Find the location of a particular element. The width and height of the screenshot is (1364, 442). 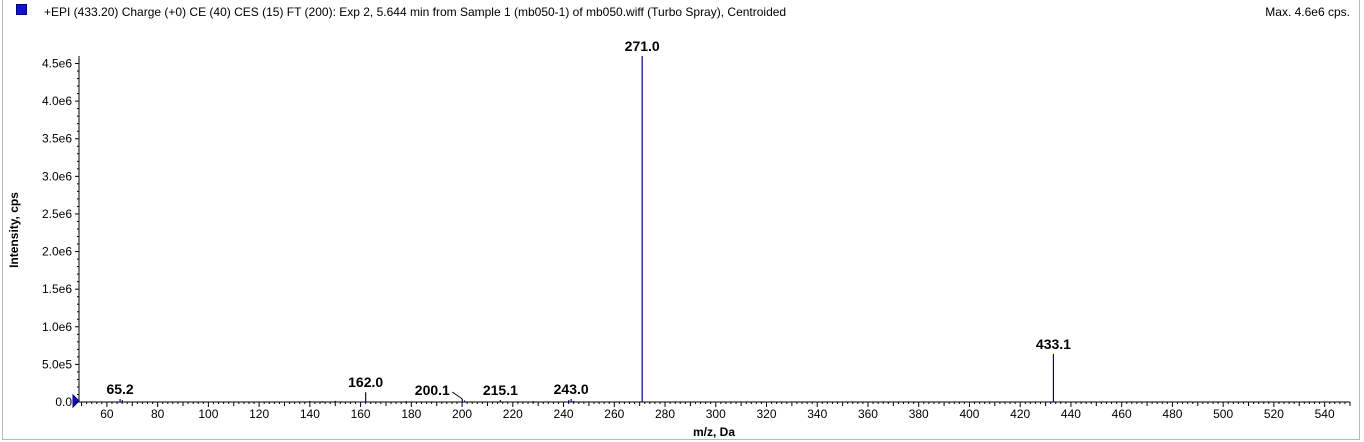

x-tick-label: 240 is located at coordinates (564, 414).